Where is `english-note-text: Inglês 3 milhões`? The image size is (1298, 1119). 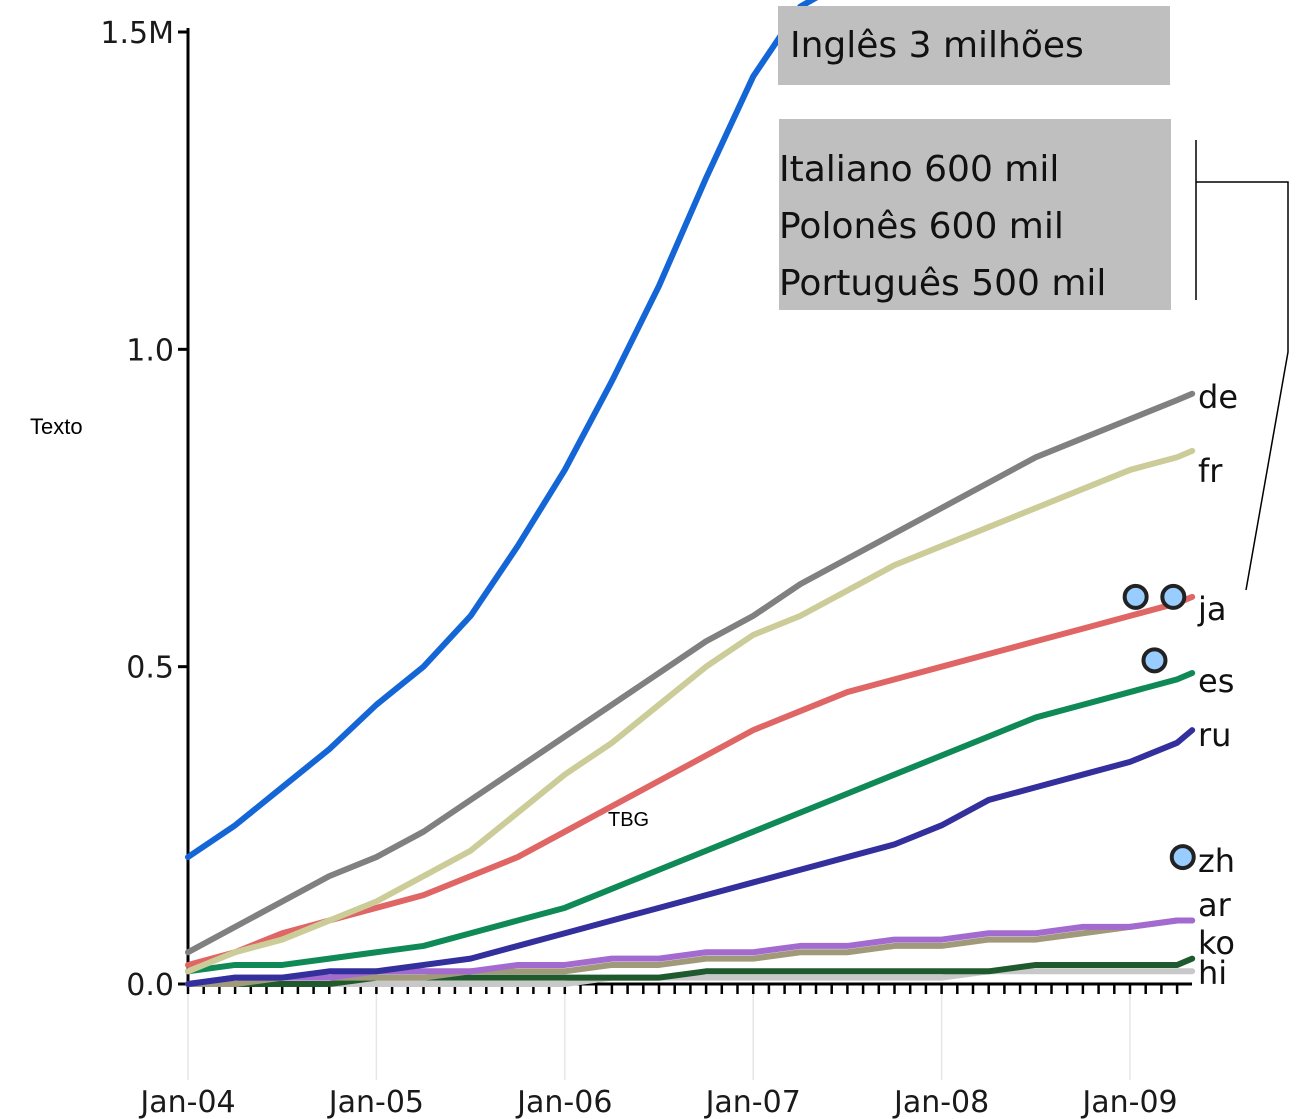
english-note-text: Inglês 3 milhões is located at coordinates (937, 45).